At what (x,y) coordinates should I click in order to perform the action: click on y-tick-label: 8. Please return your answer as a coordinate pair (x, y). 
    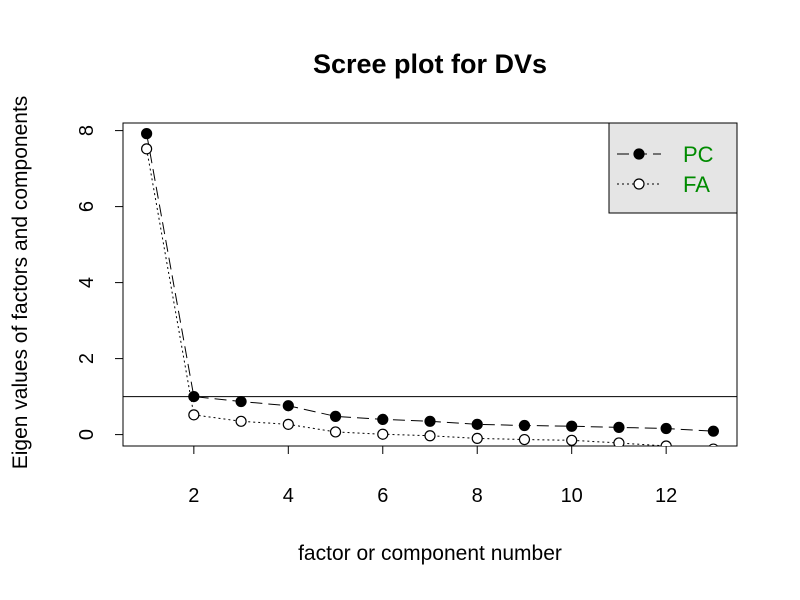
    Looking at the image, I should click on (87, 130).